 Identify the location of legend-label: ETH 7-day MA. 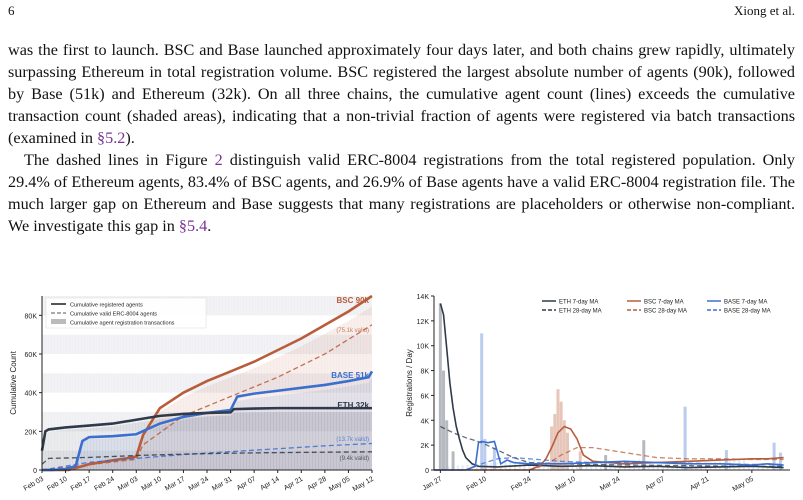
(578, 303).